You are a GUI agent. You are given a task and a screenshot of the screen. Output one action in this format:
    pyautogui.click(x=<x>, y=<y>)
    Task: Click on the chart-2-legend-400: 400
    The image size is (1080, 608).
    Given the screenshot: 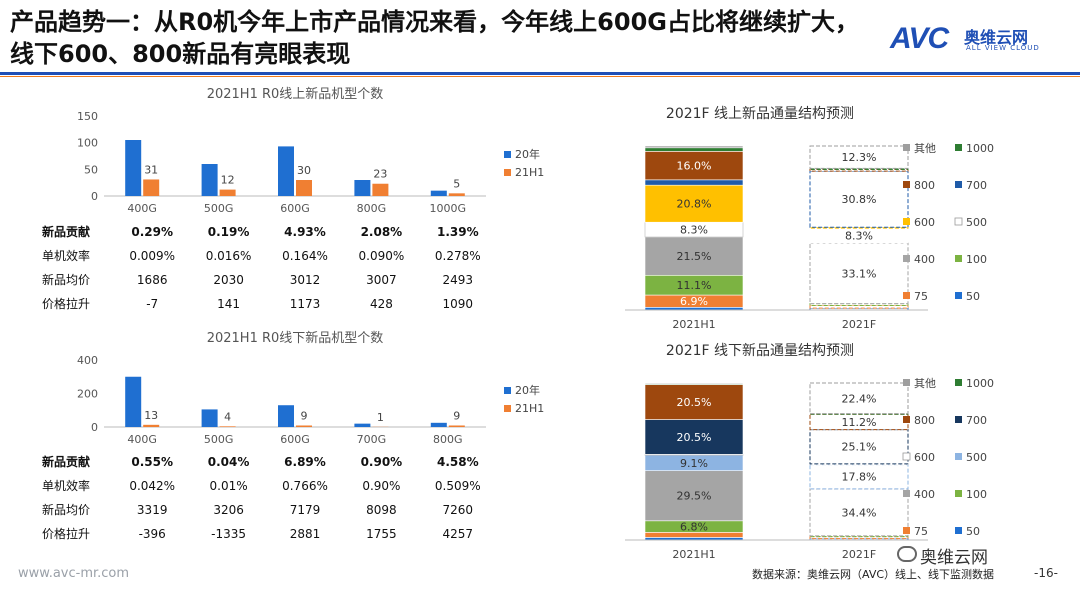 What is the action you would take?
    pyautogui.click(x=924, y=259)
    